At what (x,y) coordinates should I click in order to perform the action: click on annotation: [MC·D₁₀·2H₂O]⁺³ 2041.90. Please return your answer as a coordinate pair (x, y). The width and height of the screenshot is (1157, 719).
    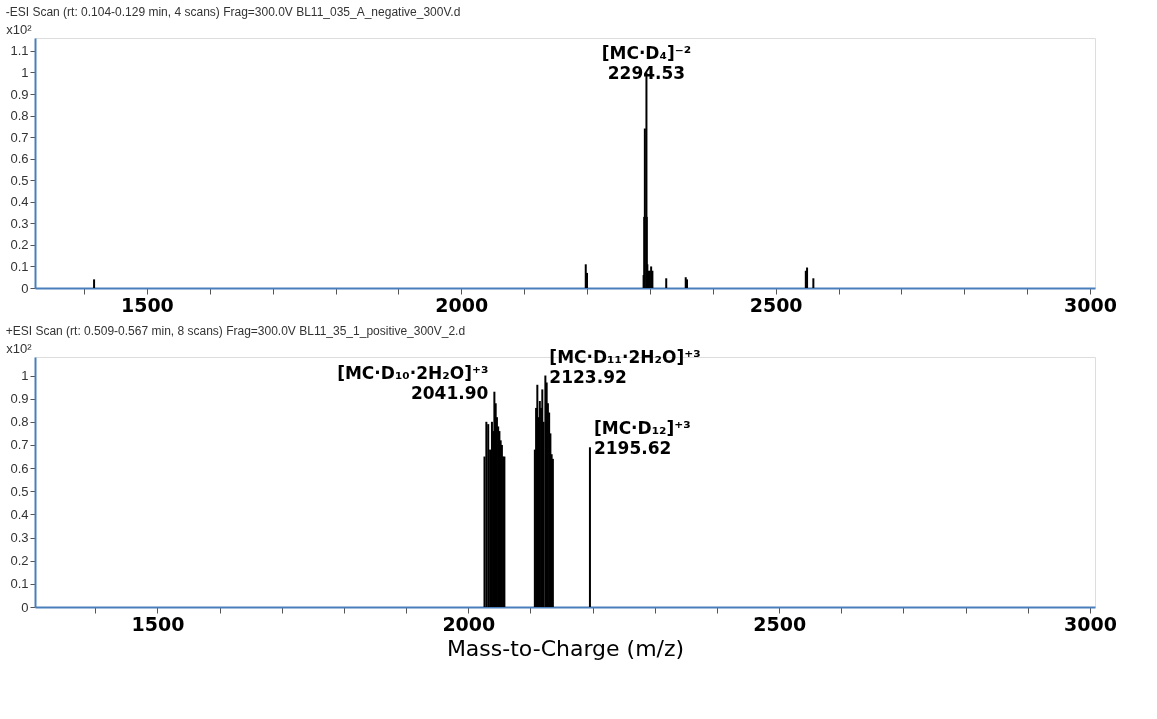
    Looking at the image, I should click on (413, 382).